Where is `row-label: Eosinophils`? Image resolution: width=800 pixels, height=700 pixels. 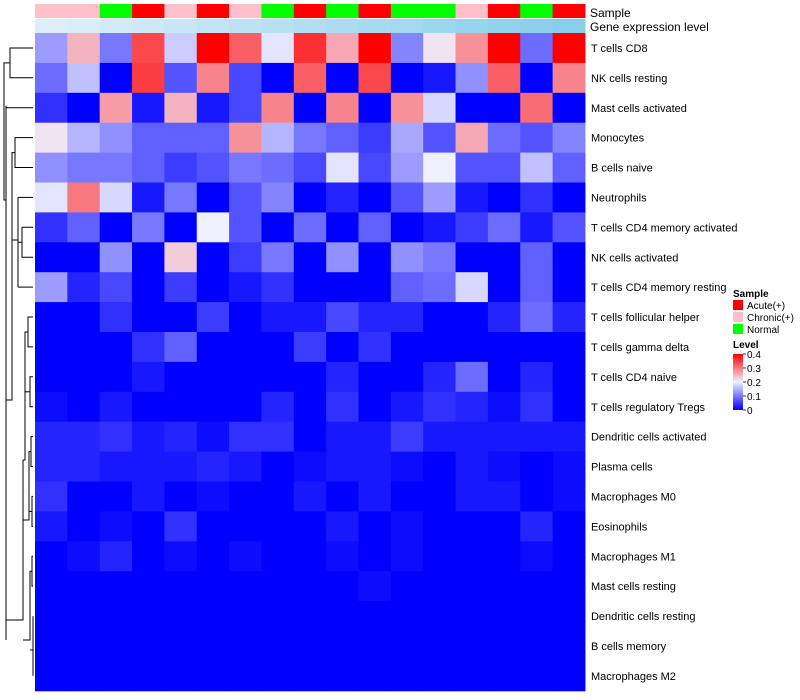
row-label: Eosinophils is located at coordinates (619, 527).